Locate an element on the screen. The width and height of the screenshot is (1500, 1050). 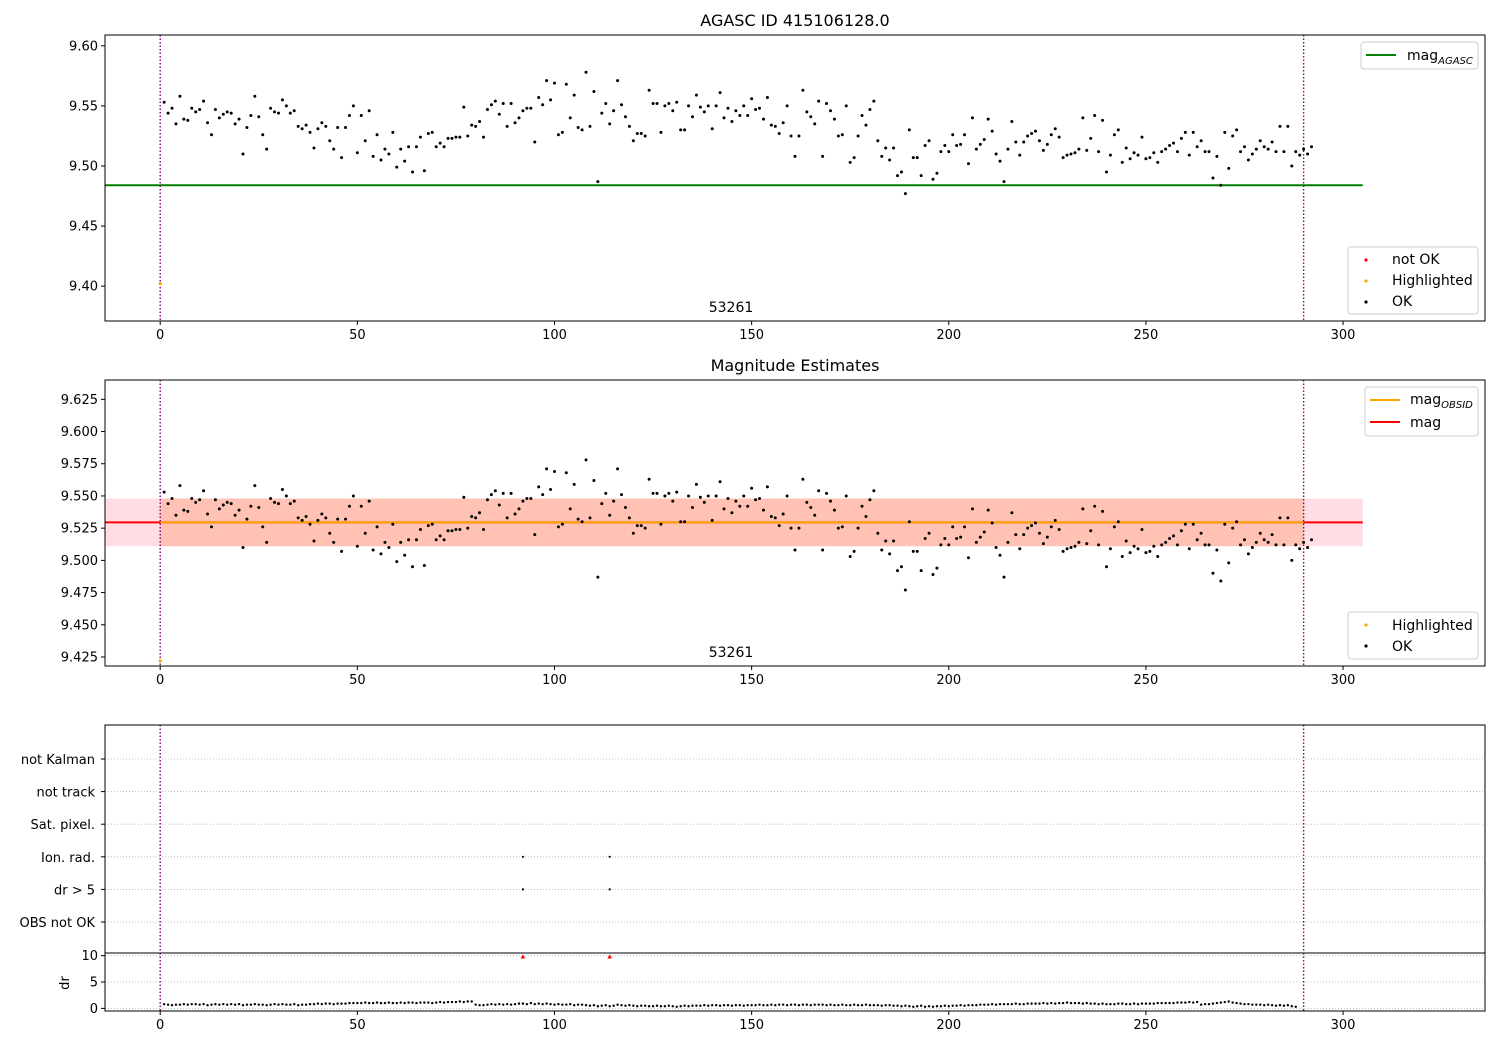
flag-row-label-3: Ion. rad. is located at coordinates (68, 858).